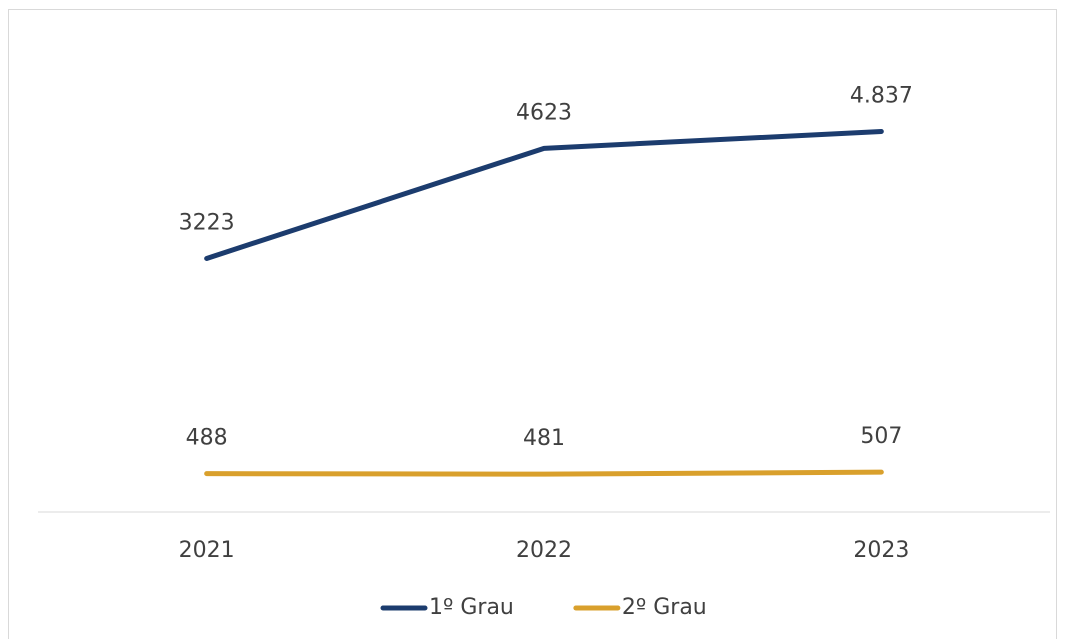  What do you see at coordinates (544, 438) in the screenshot?
I see `data-label: 481` at bounding box center [544, 438].